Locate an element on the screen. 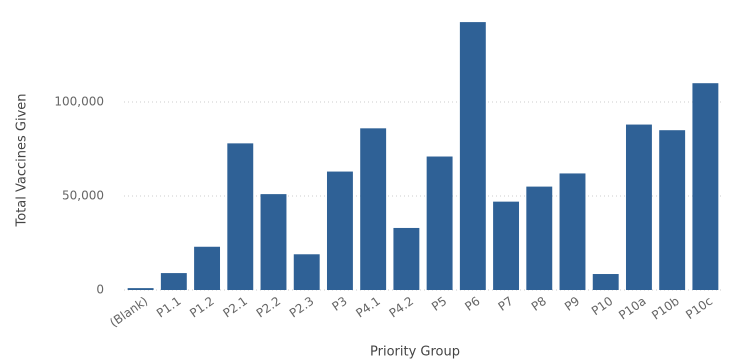 The width and height of the screenshot is (730, 364). x-tick-label: P10a is located at coordinates (632, 308).